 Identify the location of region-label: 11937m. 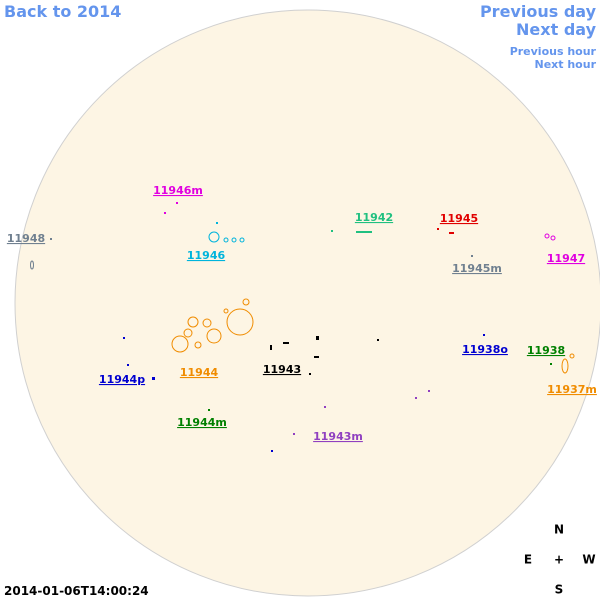
(572, 389).